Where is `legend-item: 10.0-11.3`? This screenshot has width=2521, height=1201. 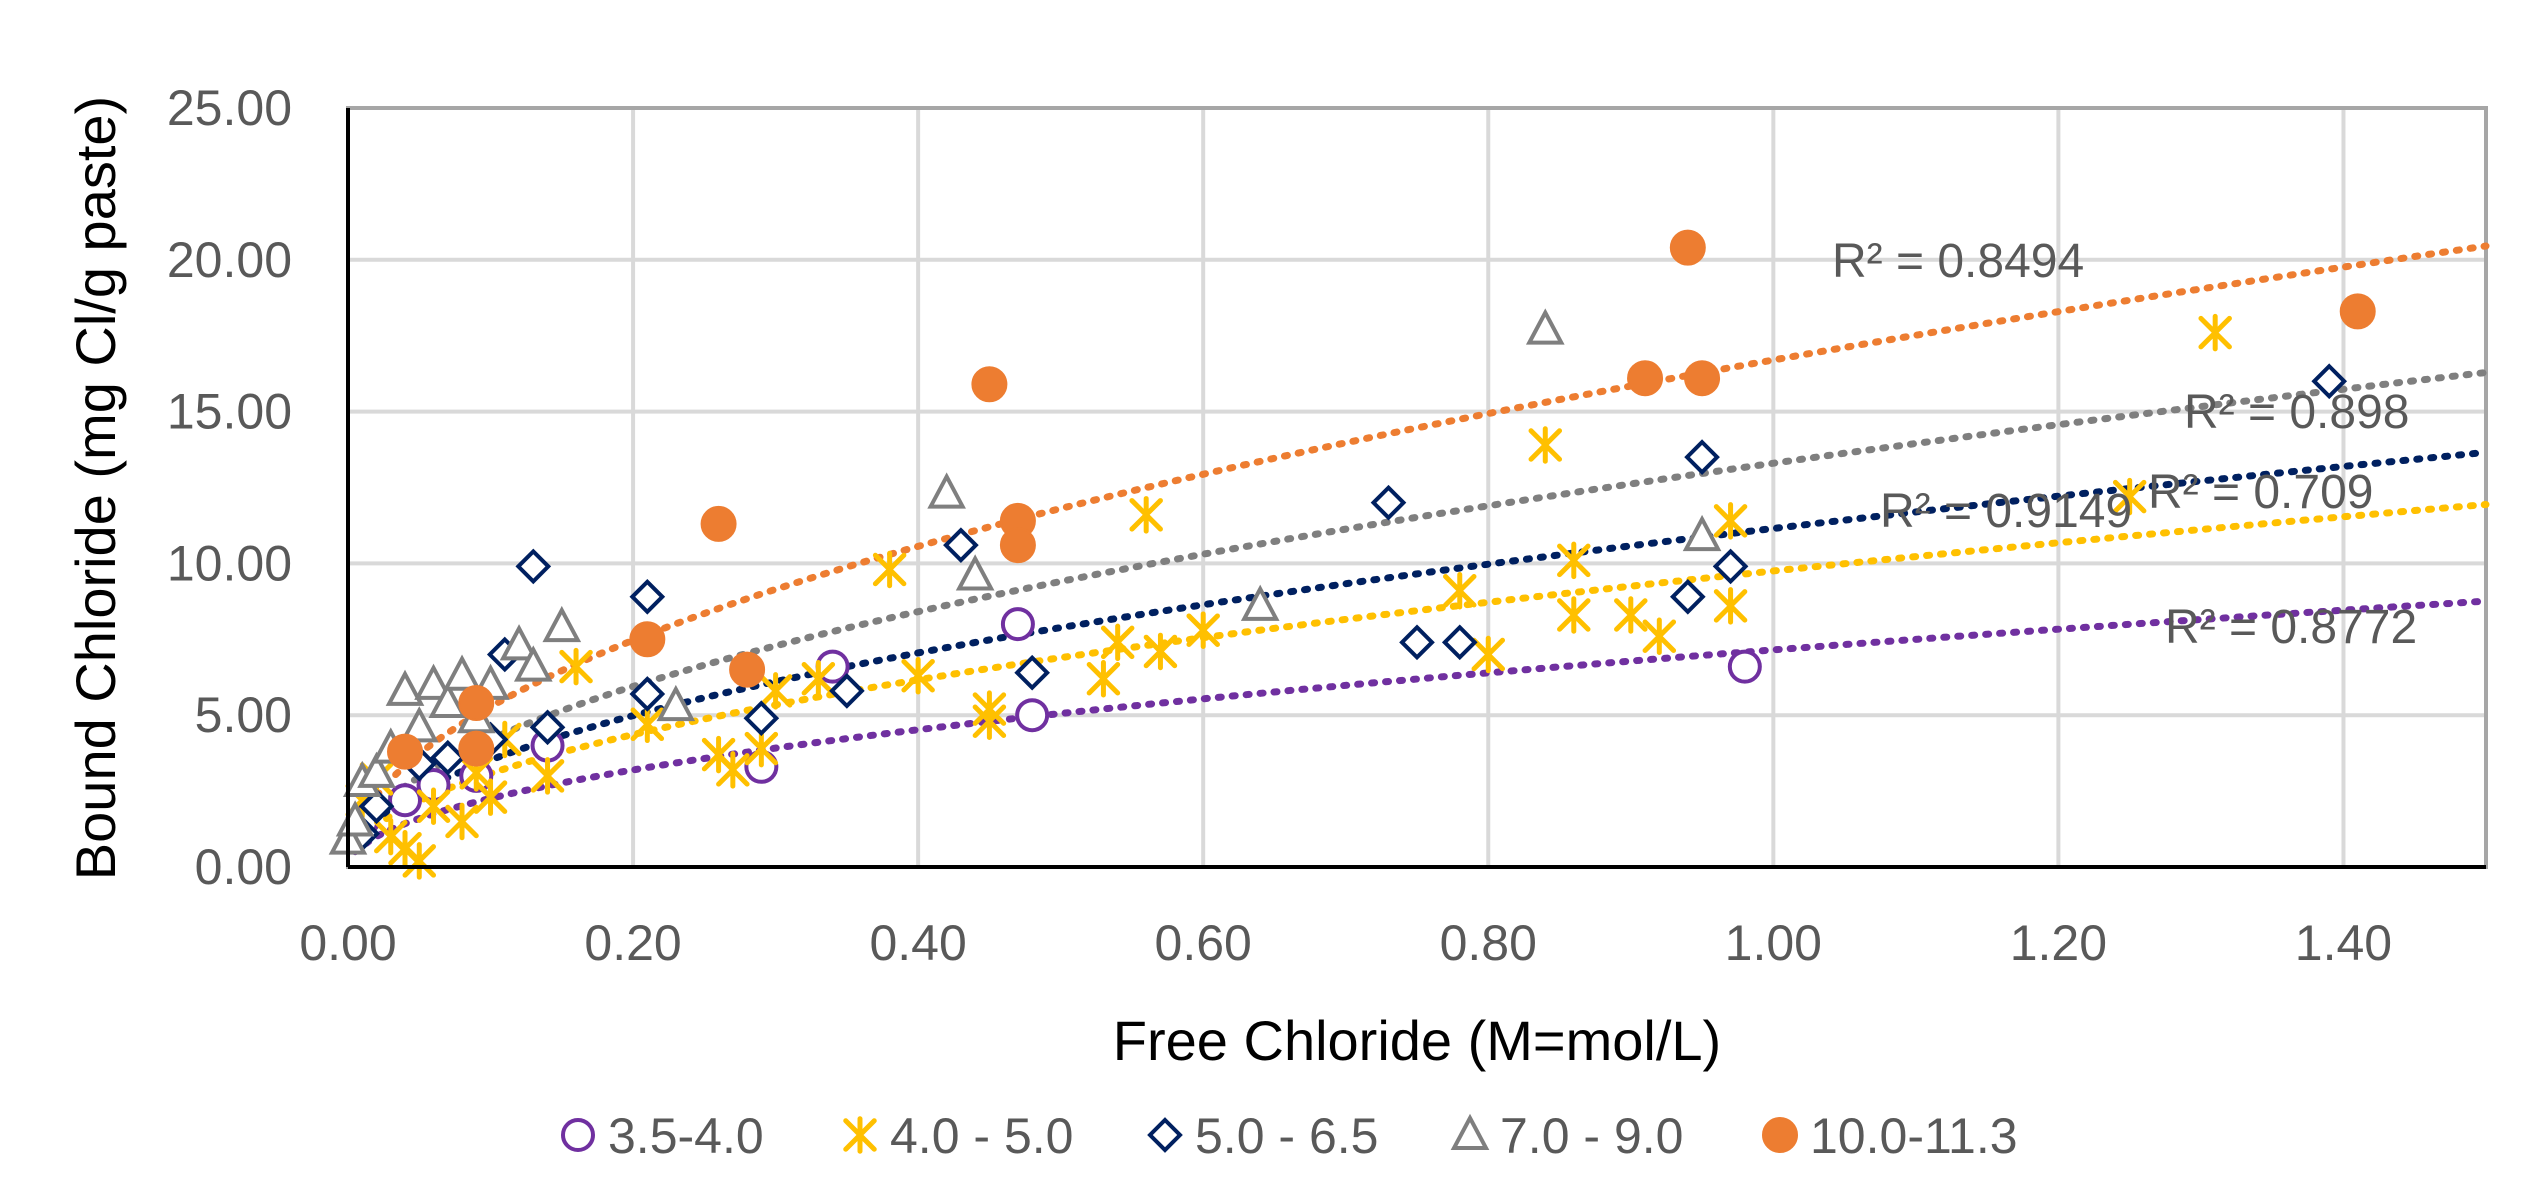
legend-item: 10.0-11.3 is located at coordinates (1890, 1136).